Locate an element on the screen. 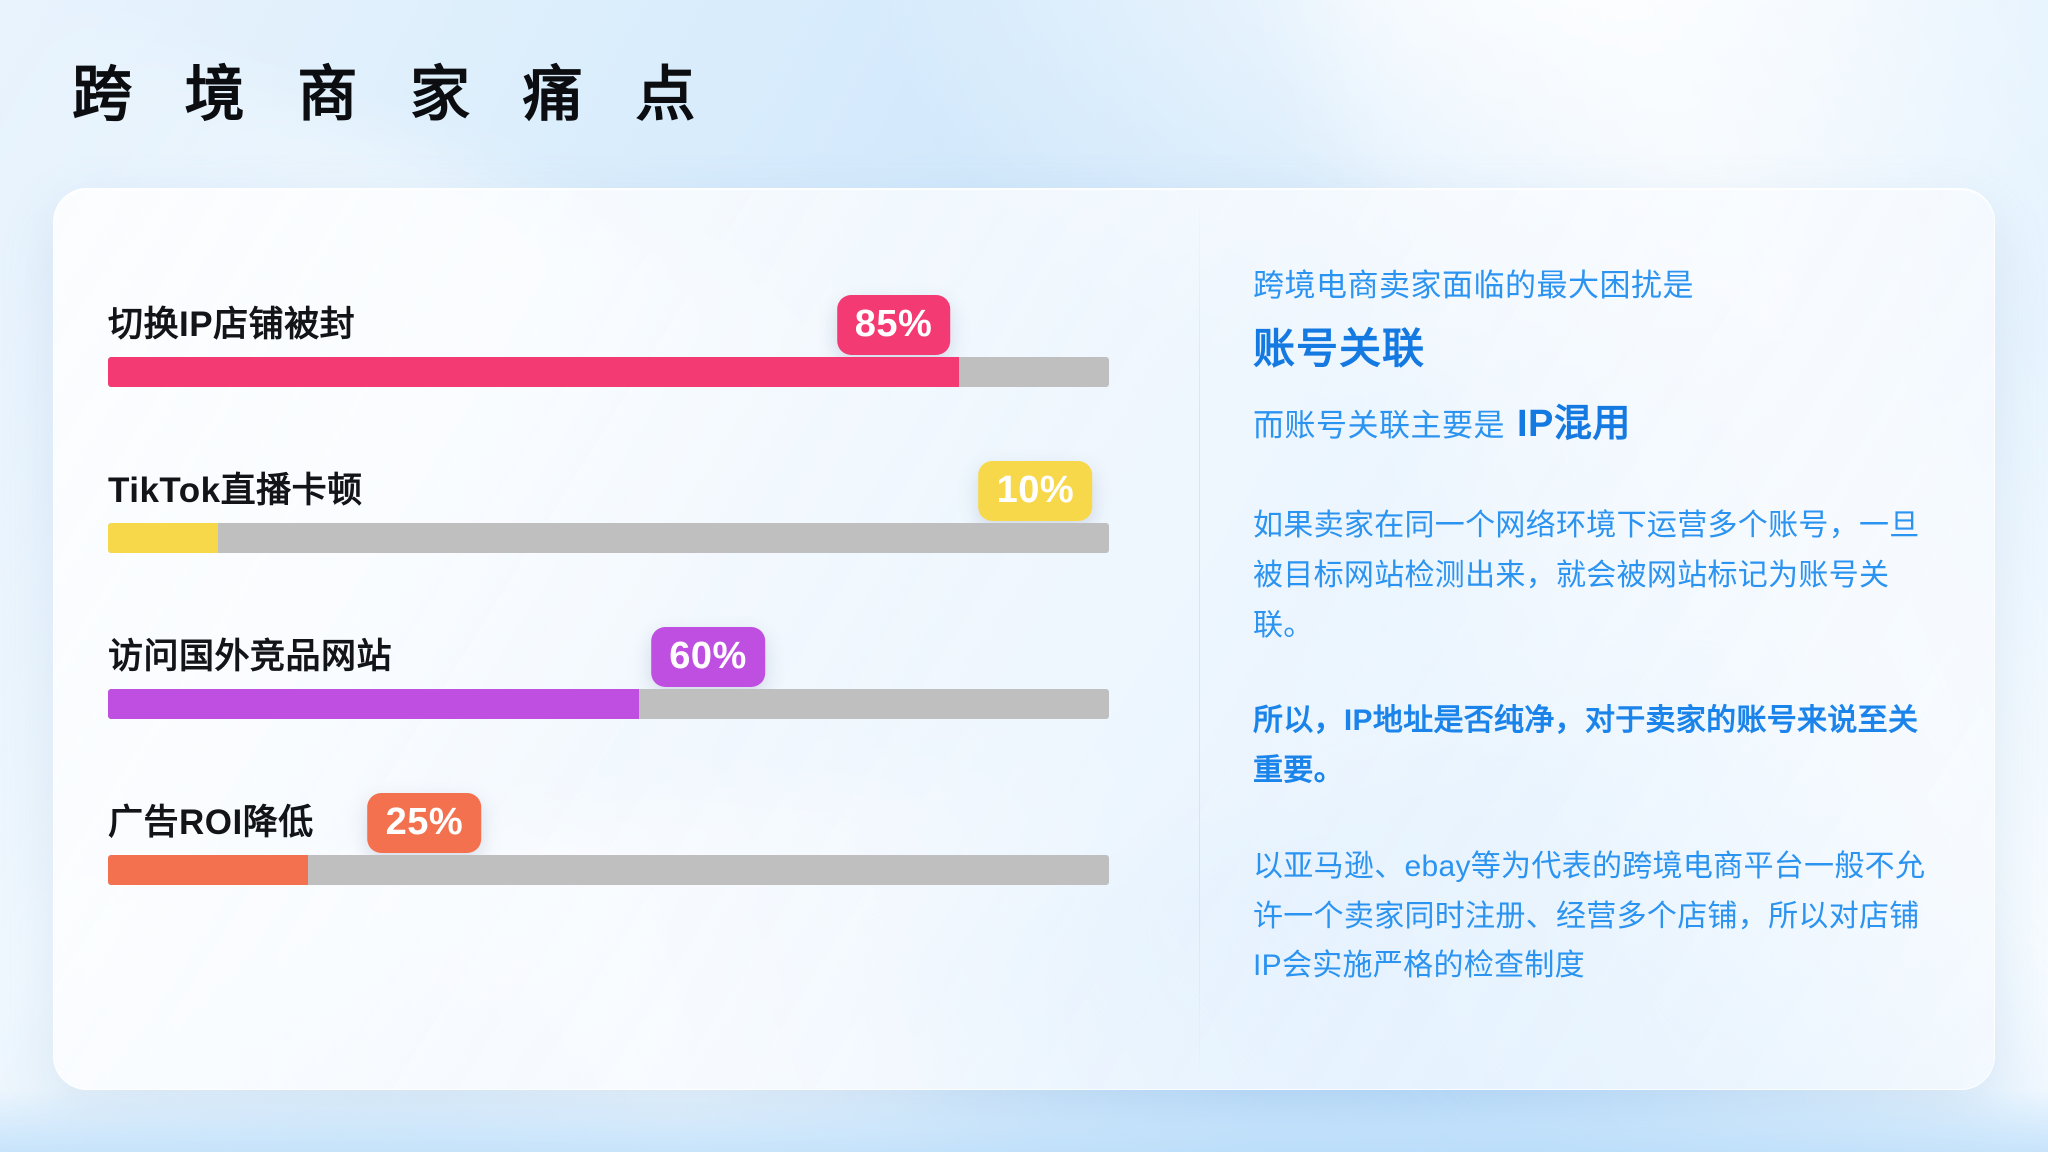 The image size is (2048, 1152). subtitle-prefix: 而账号关联主要是 is located at coordinates (1379, 426).